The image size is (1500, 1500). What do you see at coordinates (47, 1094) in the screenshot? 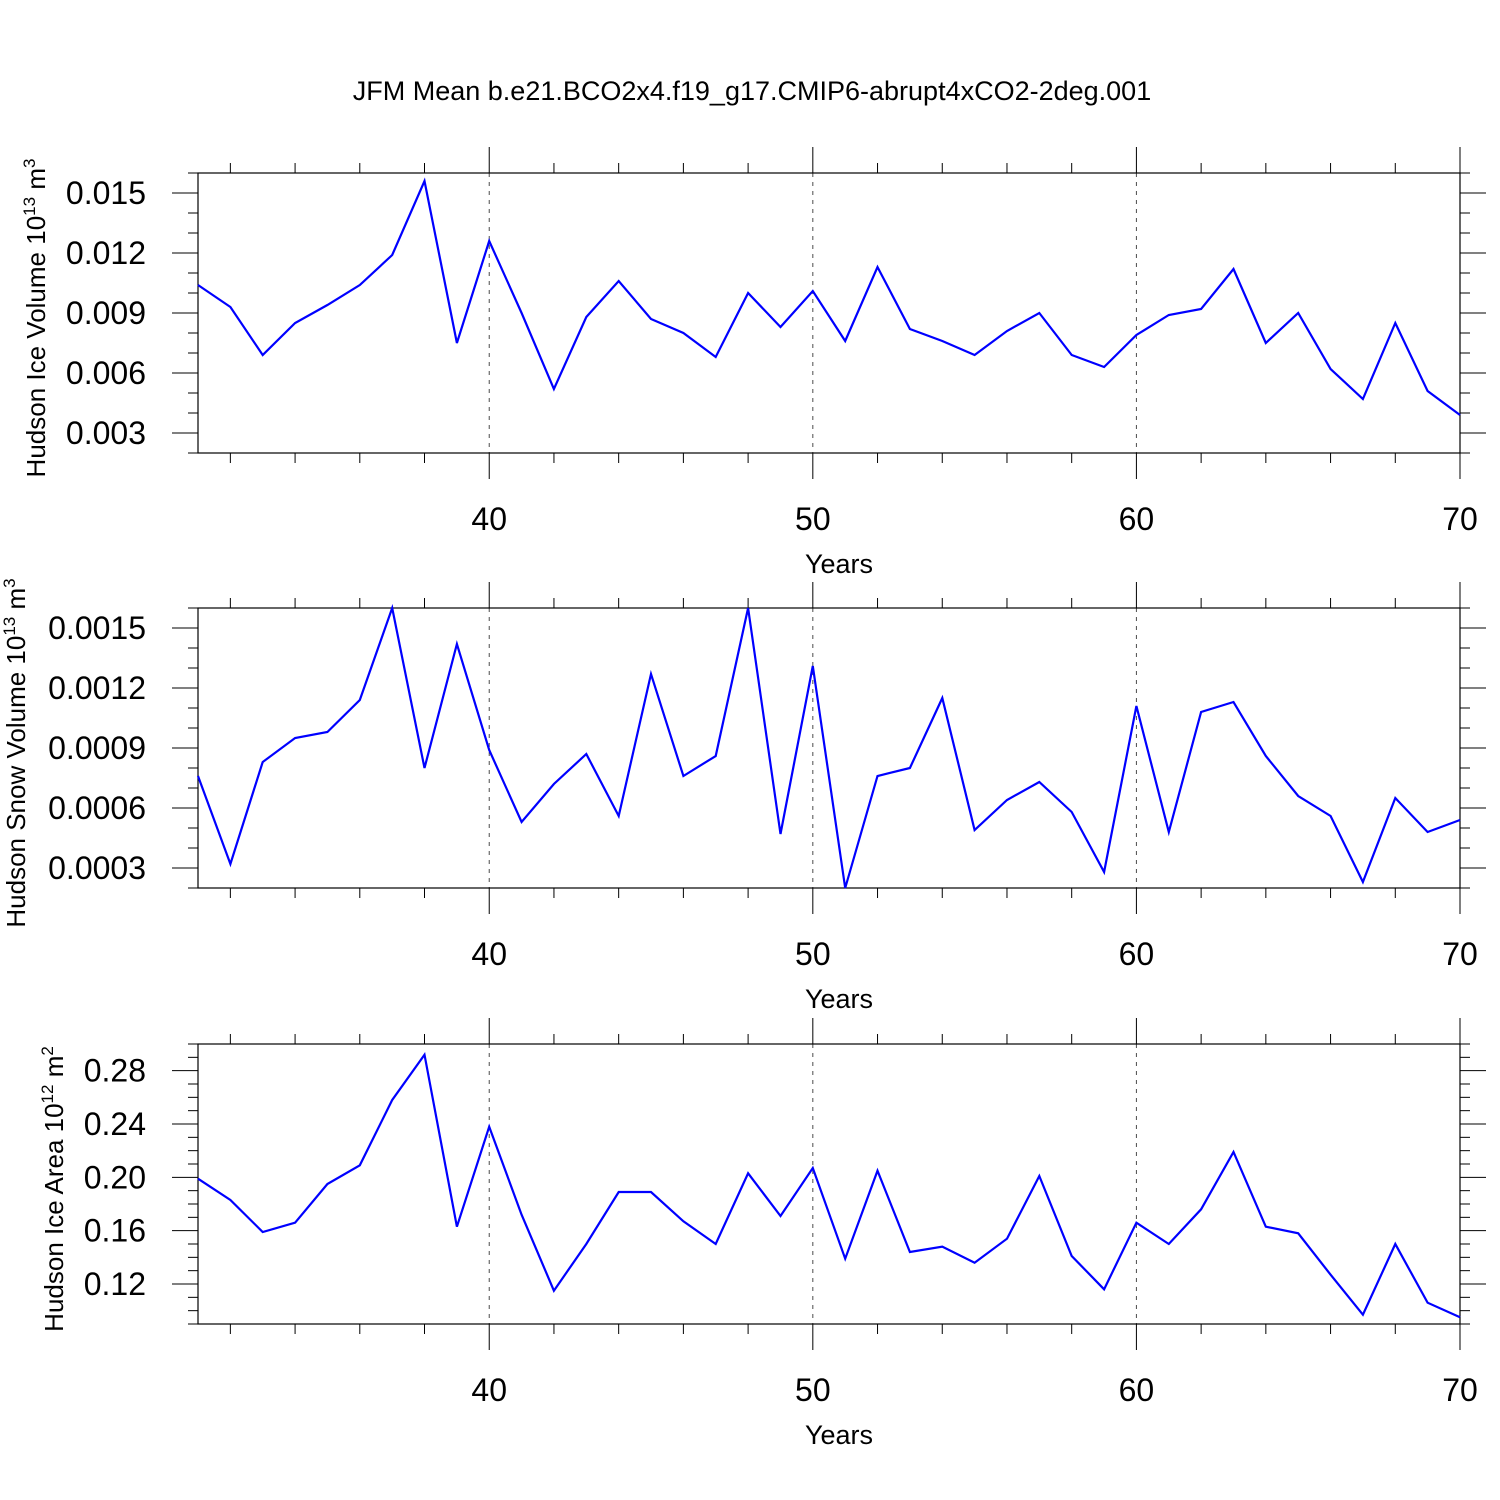
I see `y-axis-title-superscript: 12` at bounding box center [47, 1094].